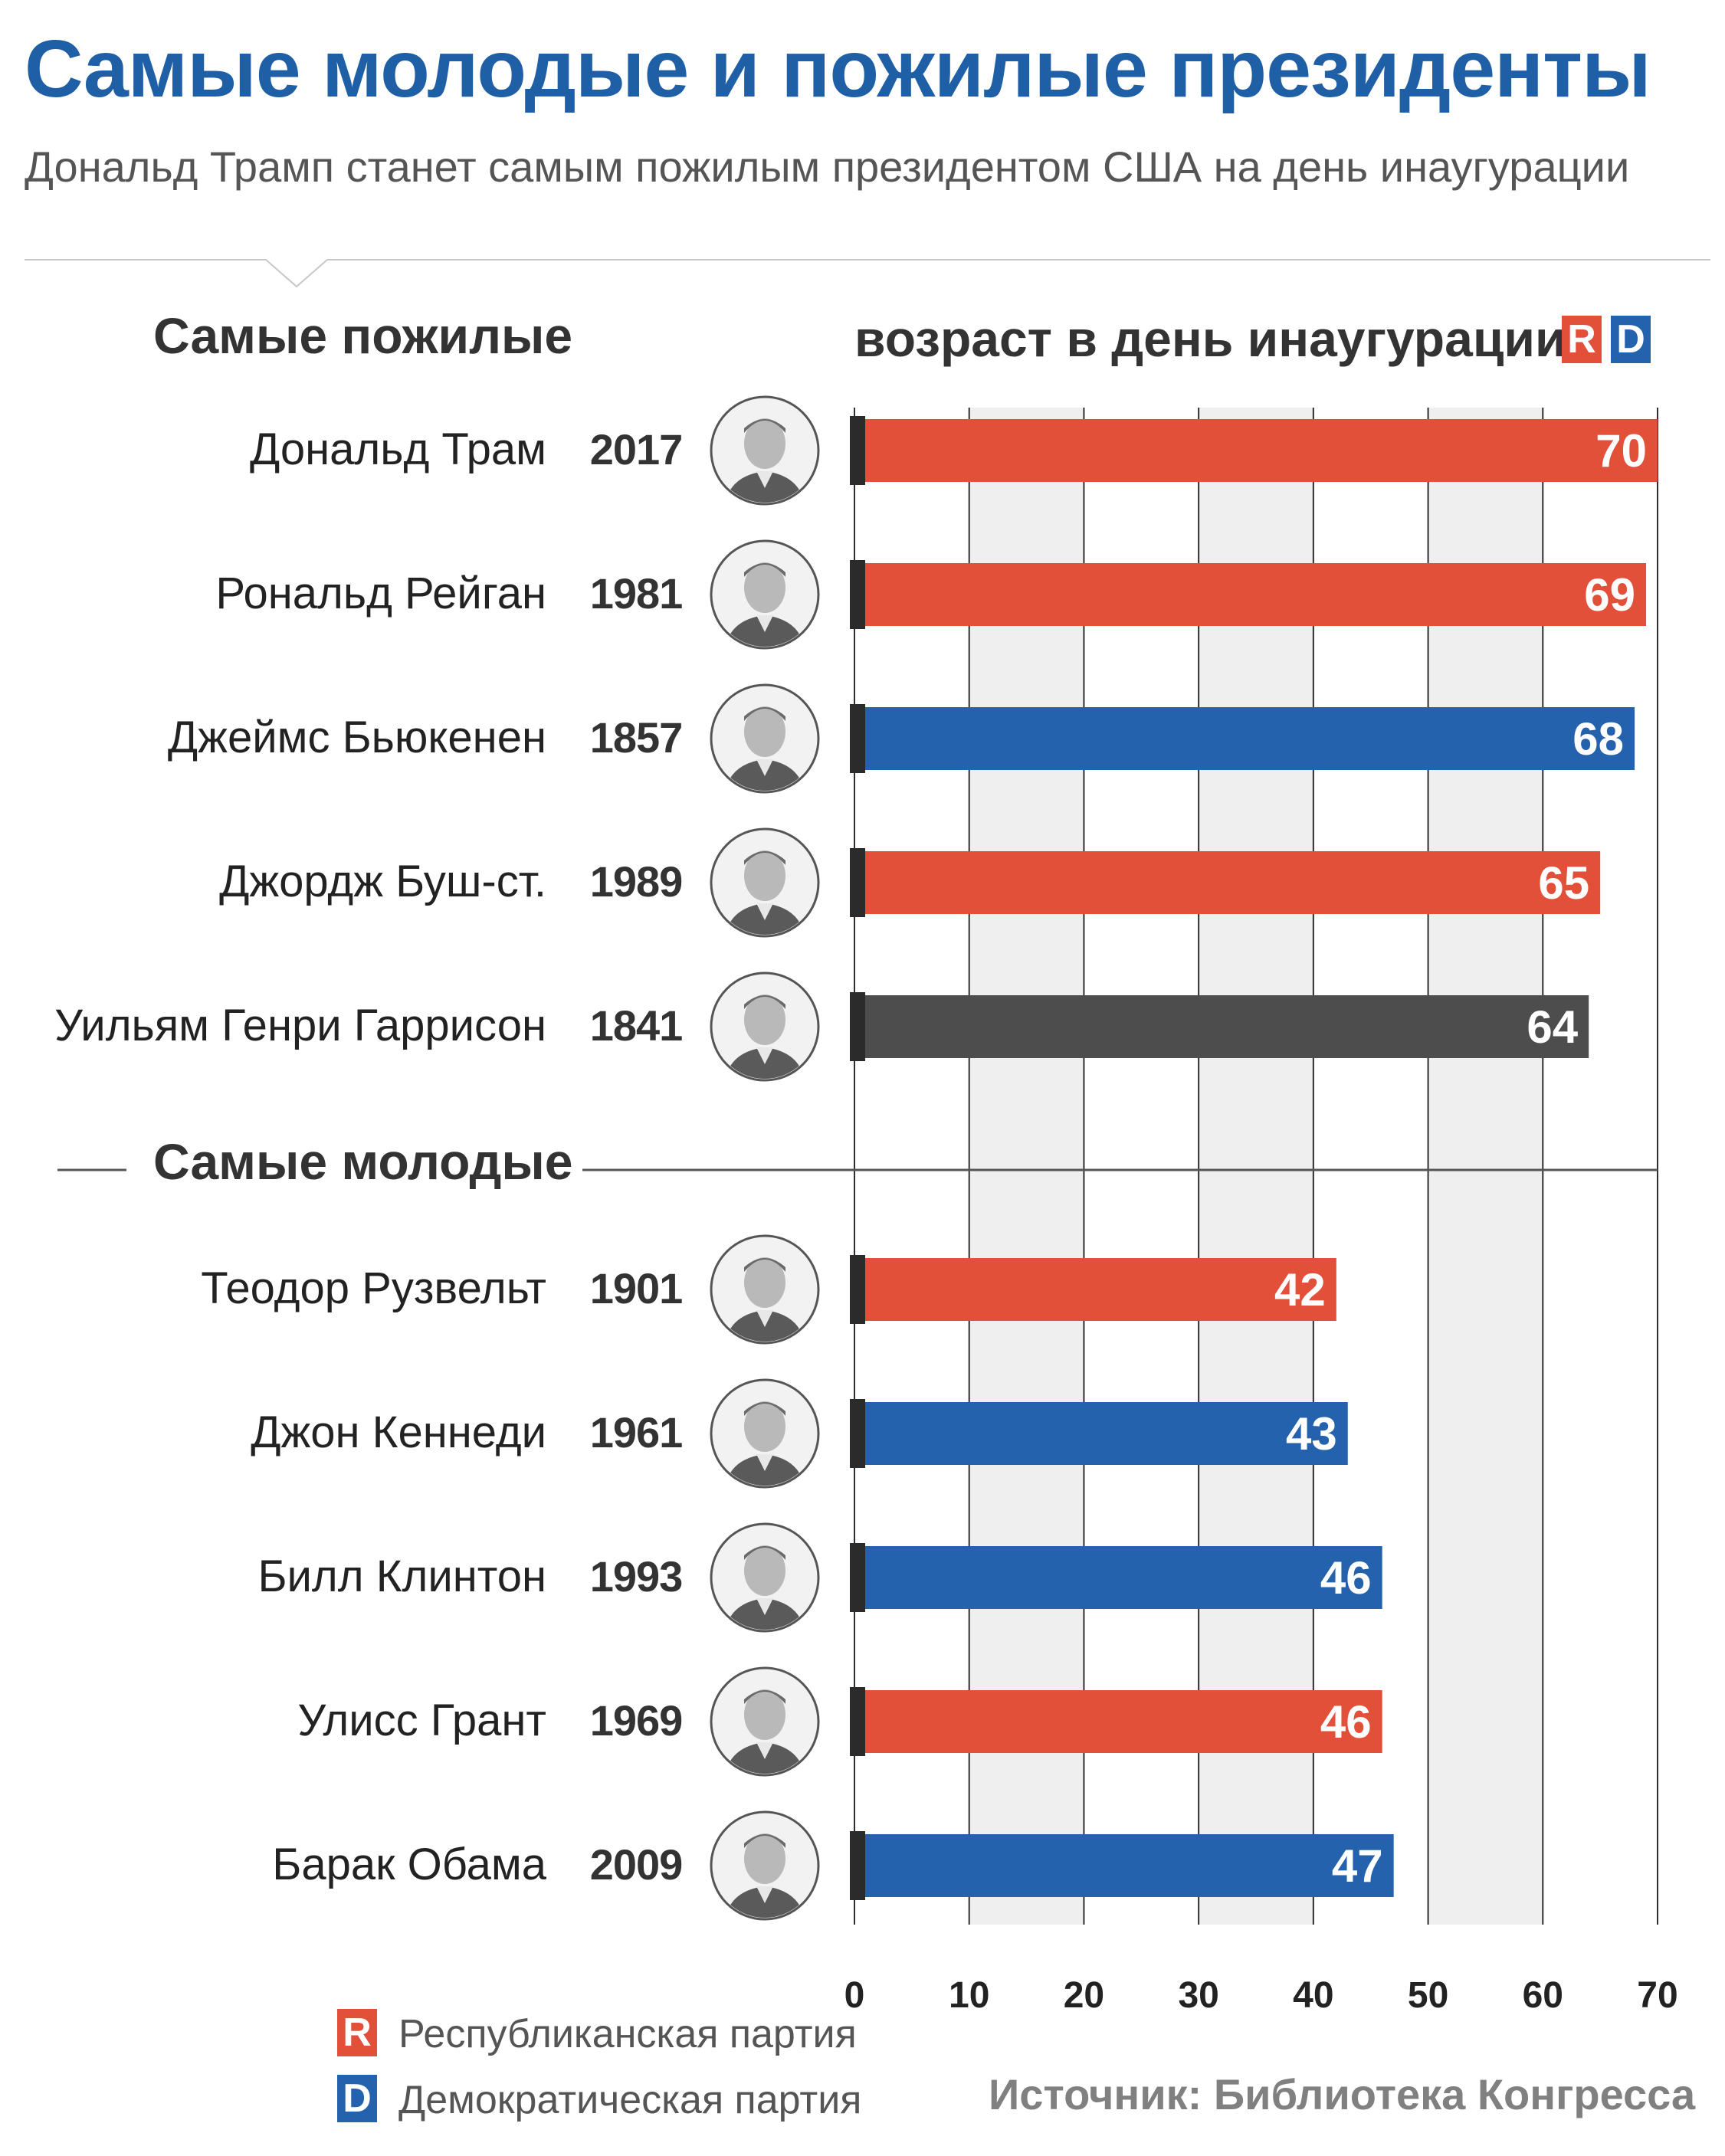  Describe the element at coordinates (1598, 739) in the screenshot. I see `bar-value-label: 68` at that location.